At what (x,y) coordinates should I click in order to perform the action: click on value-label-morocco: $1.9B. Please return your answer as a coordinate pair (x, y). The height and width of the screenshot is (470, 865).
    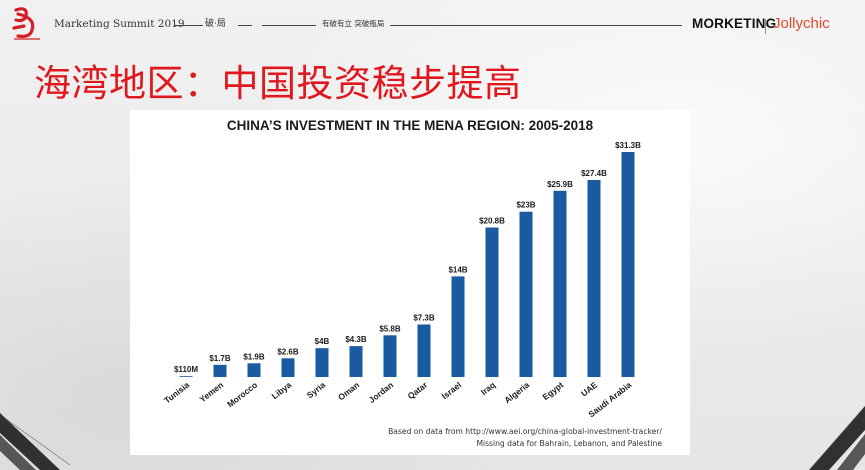
    Looking at the image, I should click on (254, 356).